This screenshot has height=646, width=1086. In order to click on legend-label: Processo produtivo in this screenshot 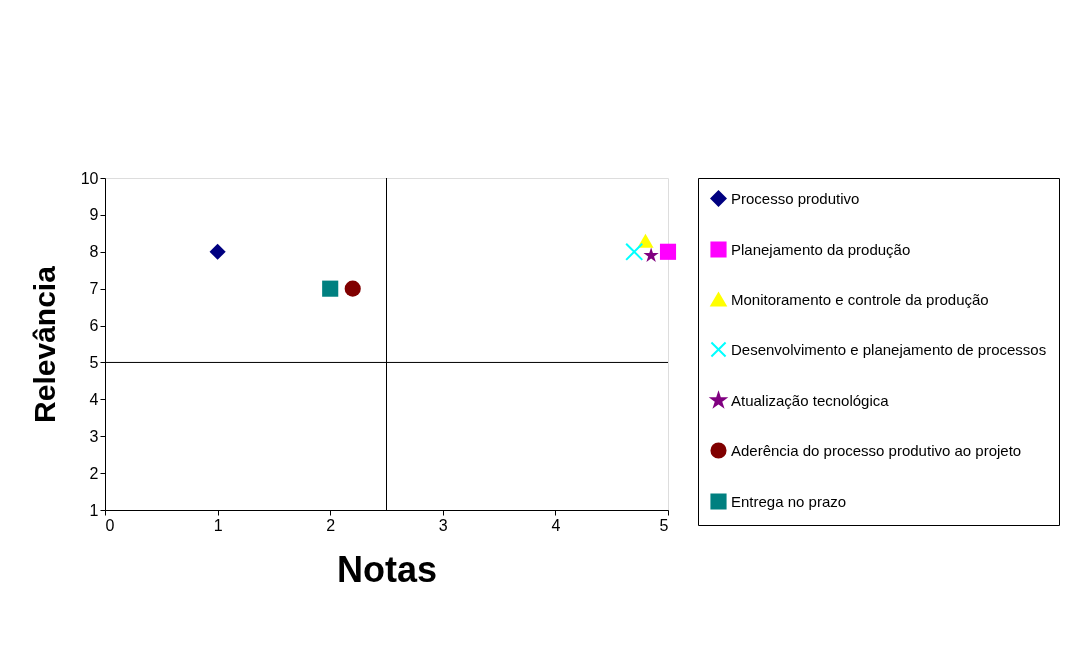, I will do `click(795, 198)`.